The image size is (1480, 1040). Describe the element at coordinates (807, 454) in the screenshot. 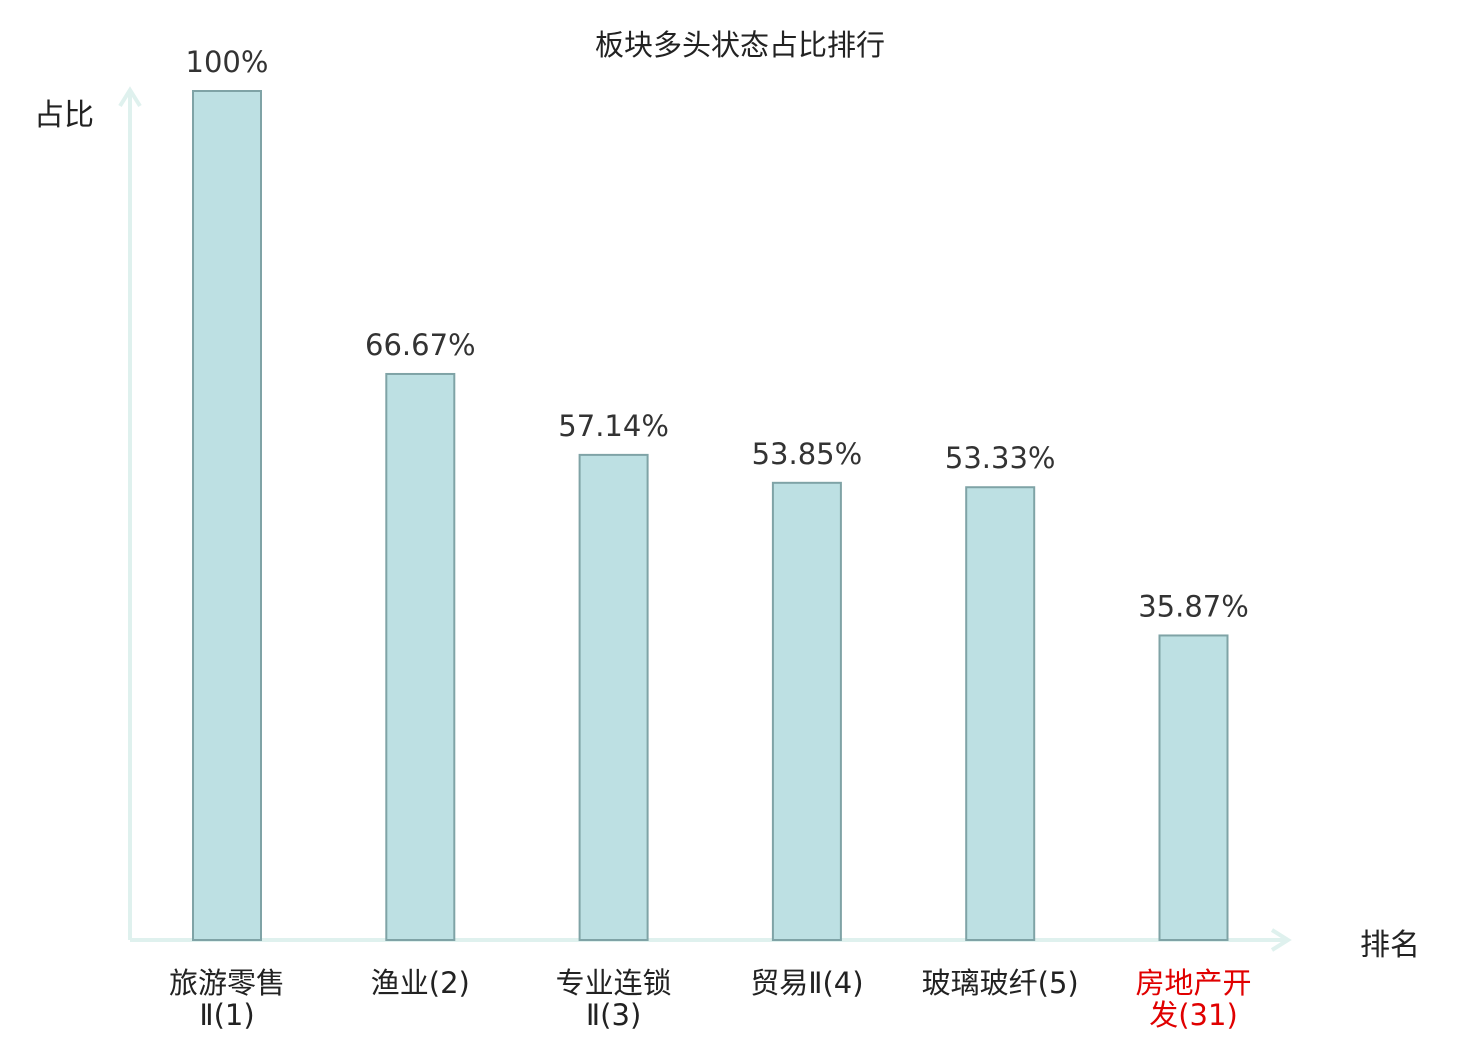

I see `bar-value-label: 53.85%` at that location.